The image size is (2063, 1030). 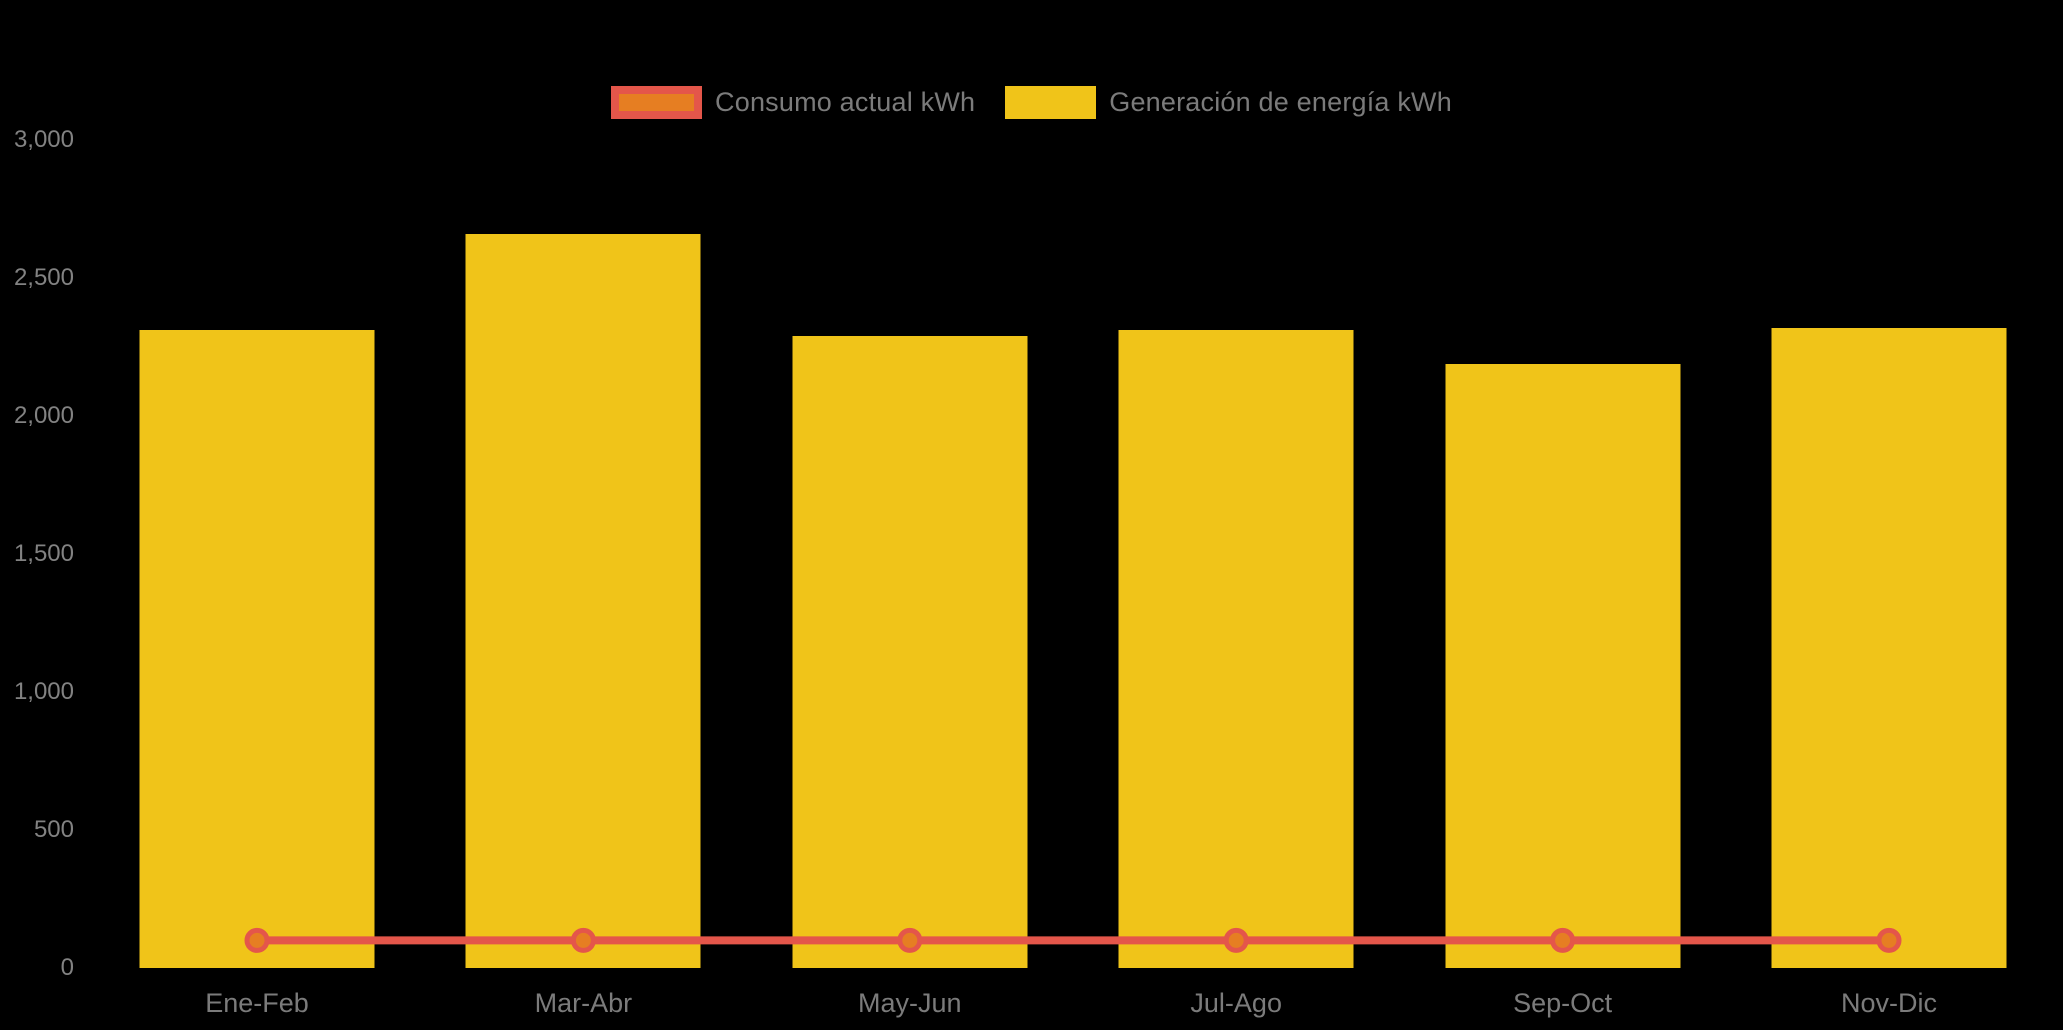 What do you see at coordinates (43, 415) in the screenshot?
I see `y-tick-label: 2,000` at bounding box center [43, 415].